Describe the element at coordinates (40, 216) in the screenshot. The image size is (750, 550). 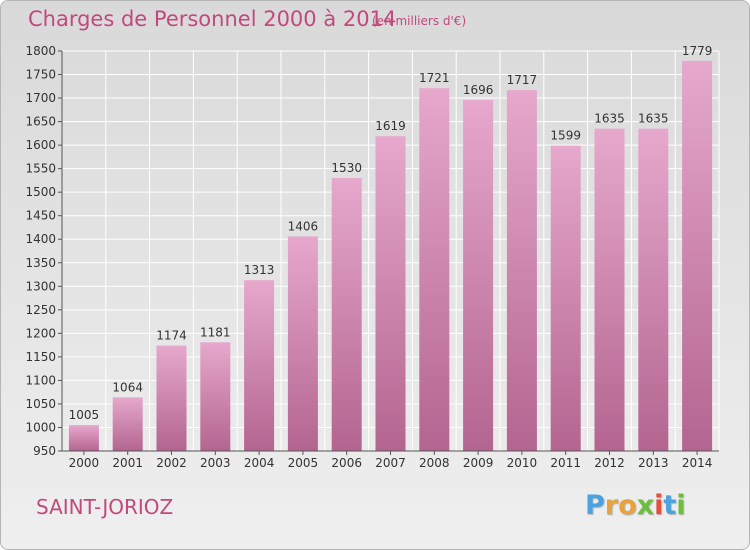
I see `y-tick-label: 1450` at that location.